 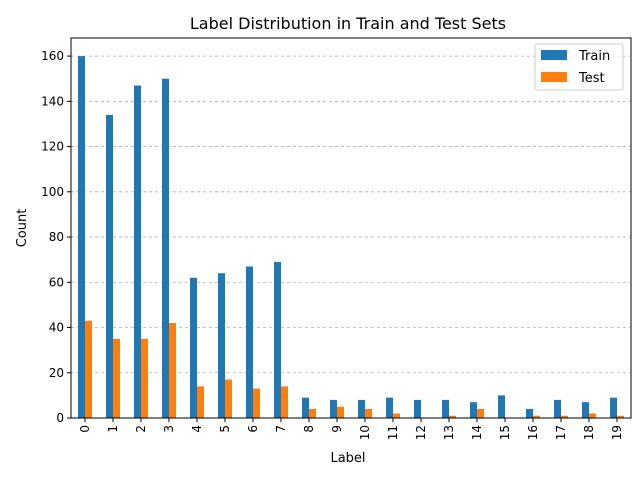 What do you see at coordinates (52, 147) in the screenshot?
I see `y-tick-label: 120` at bounding box center [52, 147].